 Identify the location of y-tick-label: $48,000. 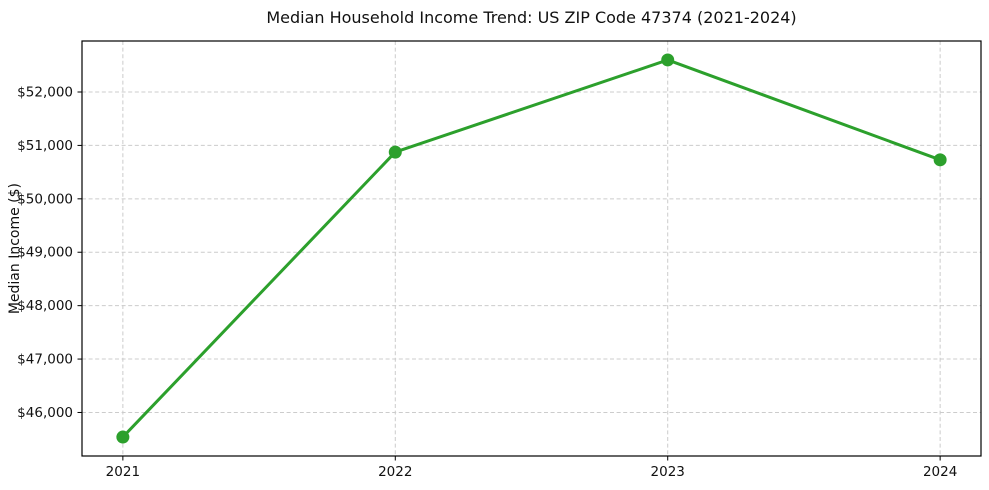
(45, 306).